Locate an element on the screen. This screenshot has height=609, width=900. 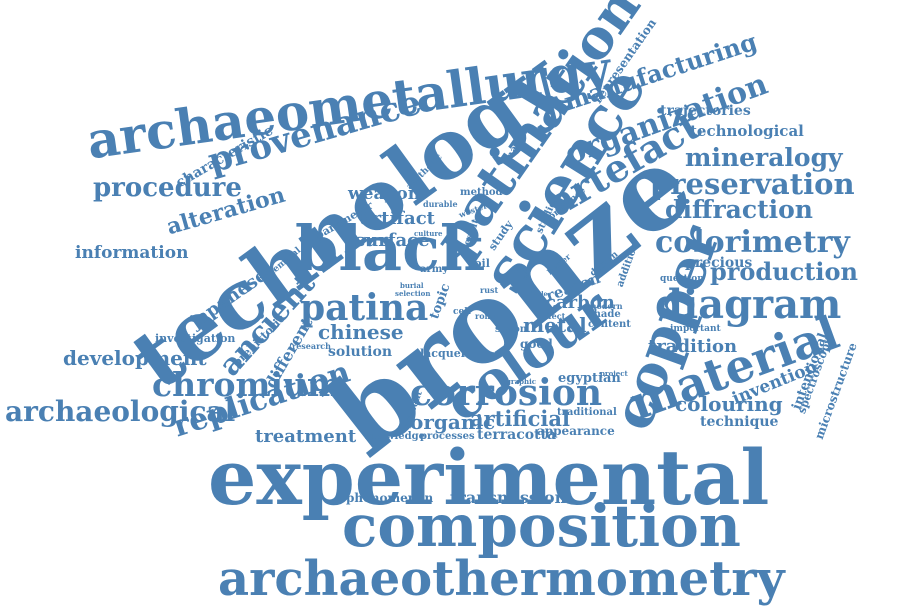
word-archaeothermometry: archaeothermometry is located at coordinates (501, 579).